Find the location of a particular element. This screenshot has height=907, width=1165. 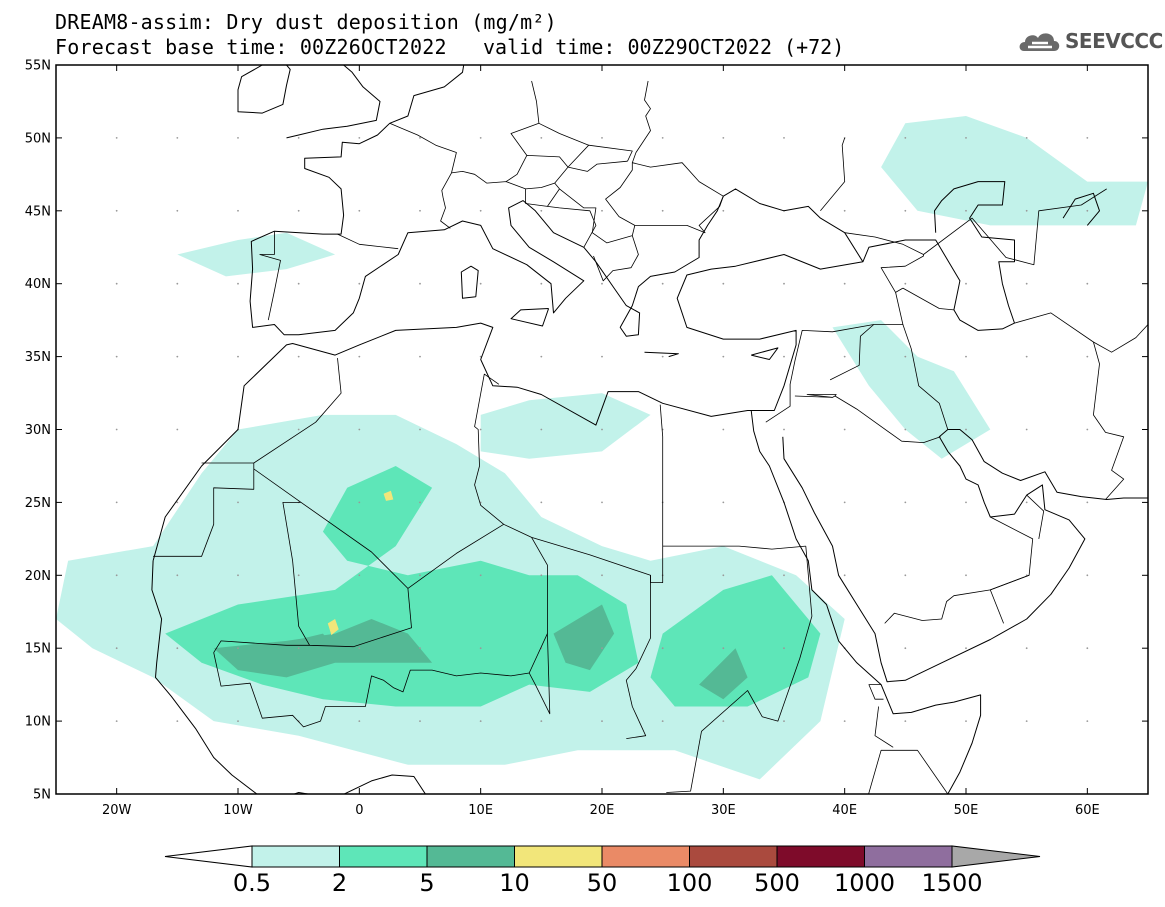

lat-tick-label: 55N is located at coordinates (38, 66).